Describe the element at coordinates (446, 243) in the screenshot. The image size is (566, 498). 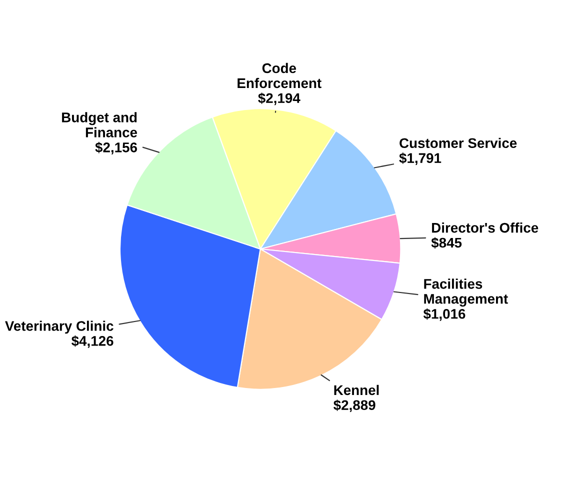
I see `data-label: $845` at that location.